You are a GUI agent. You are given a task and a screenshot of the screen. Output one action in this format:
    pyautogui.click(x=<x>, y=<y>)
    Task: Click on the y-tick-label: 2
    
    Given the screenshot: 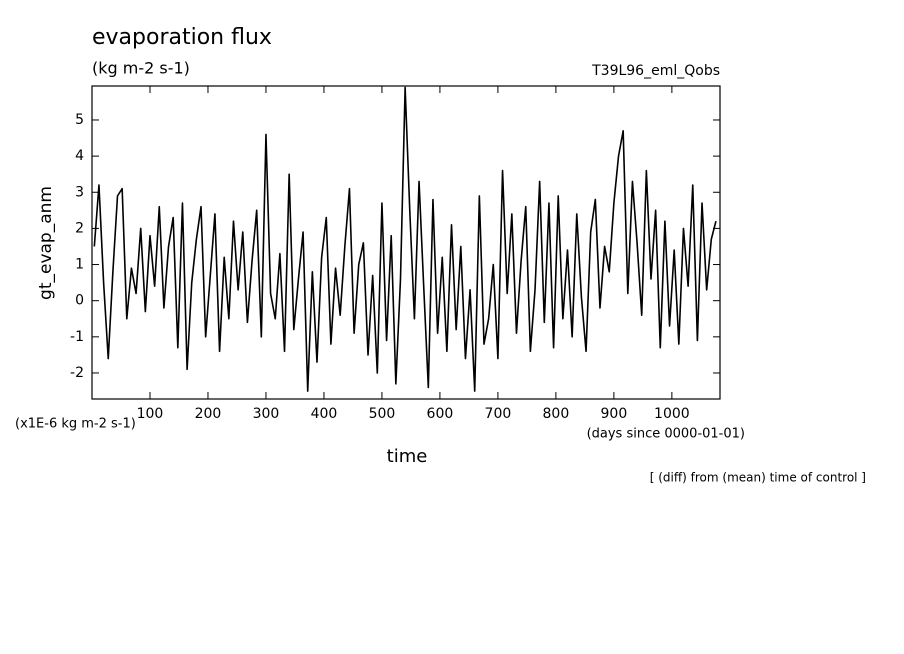 What is the action you would take?
    pyautogui.click(x=79, y=228)
    